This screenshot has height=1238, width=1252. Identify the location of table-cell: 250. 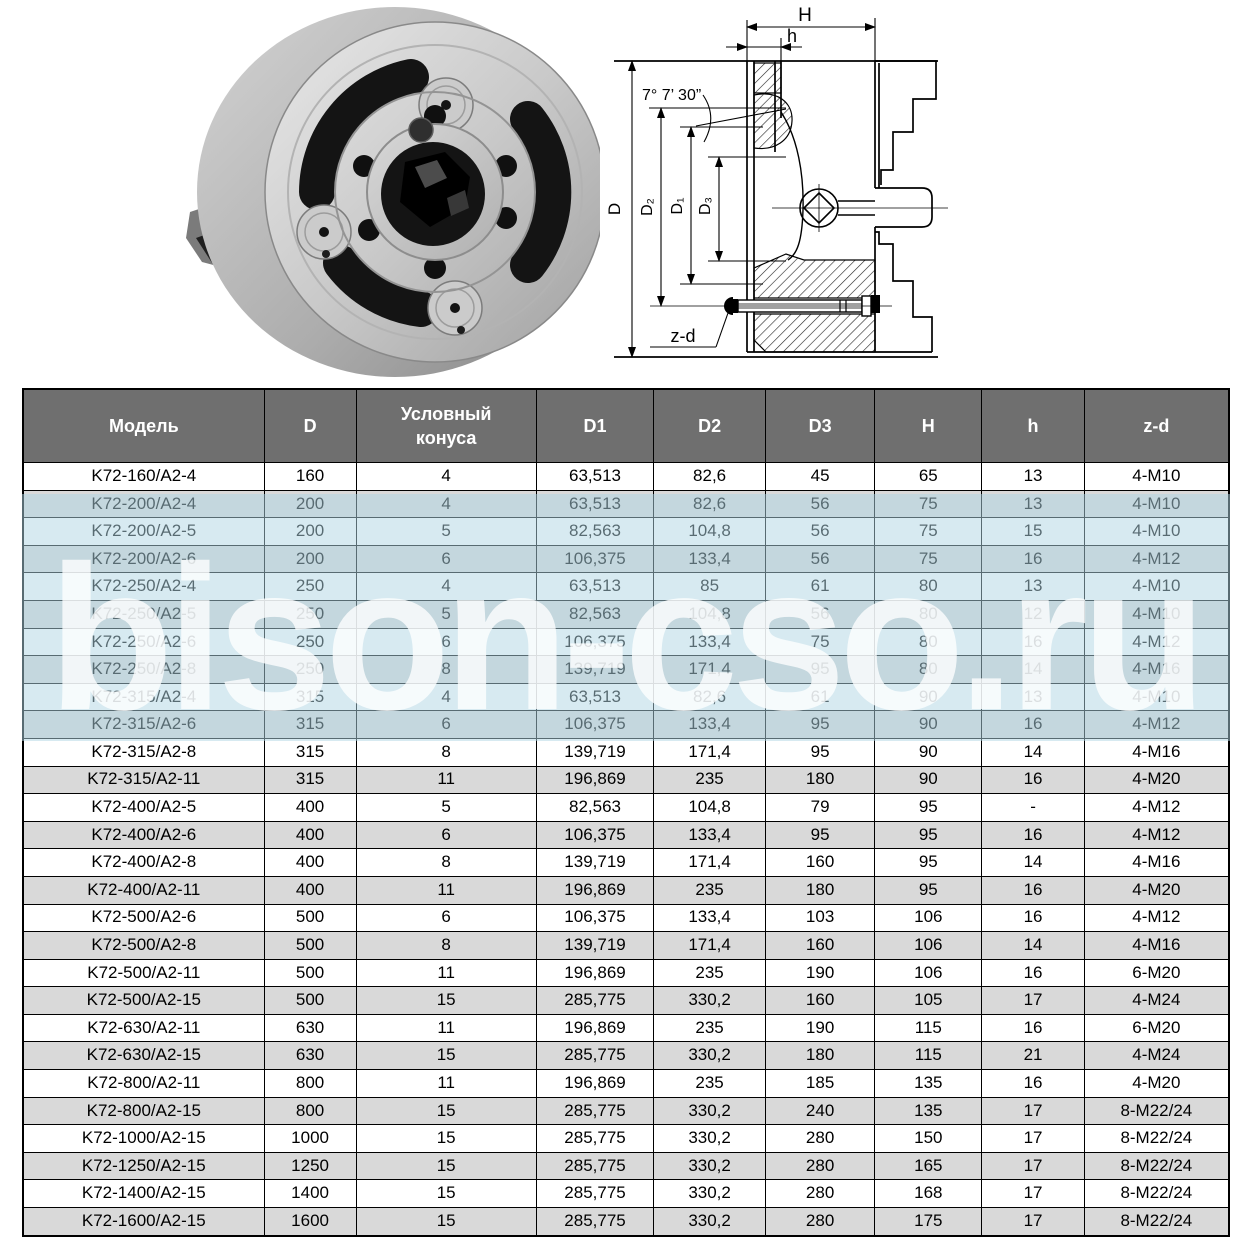
(310, 586).